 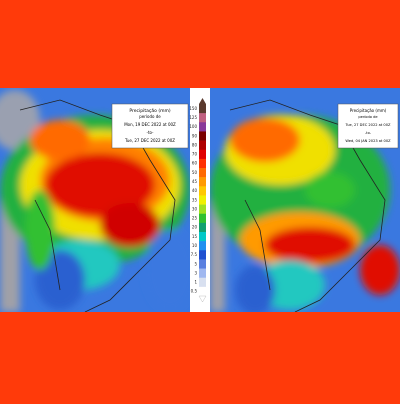 I want to click on colorbar-label: 5, so click(x=195, y=263).